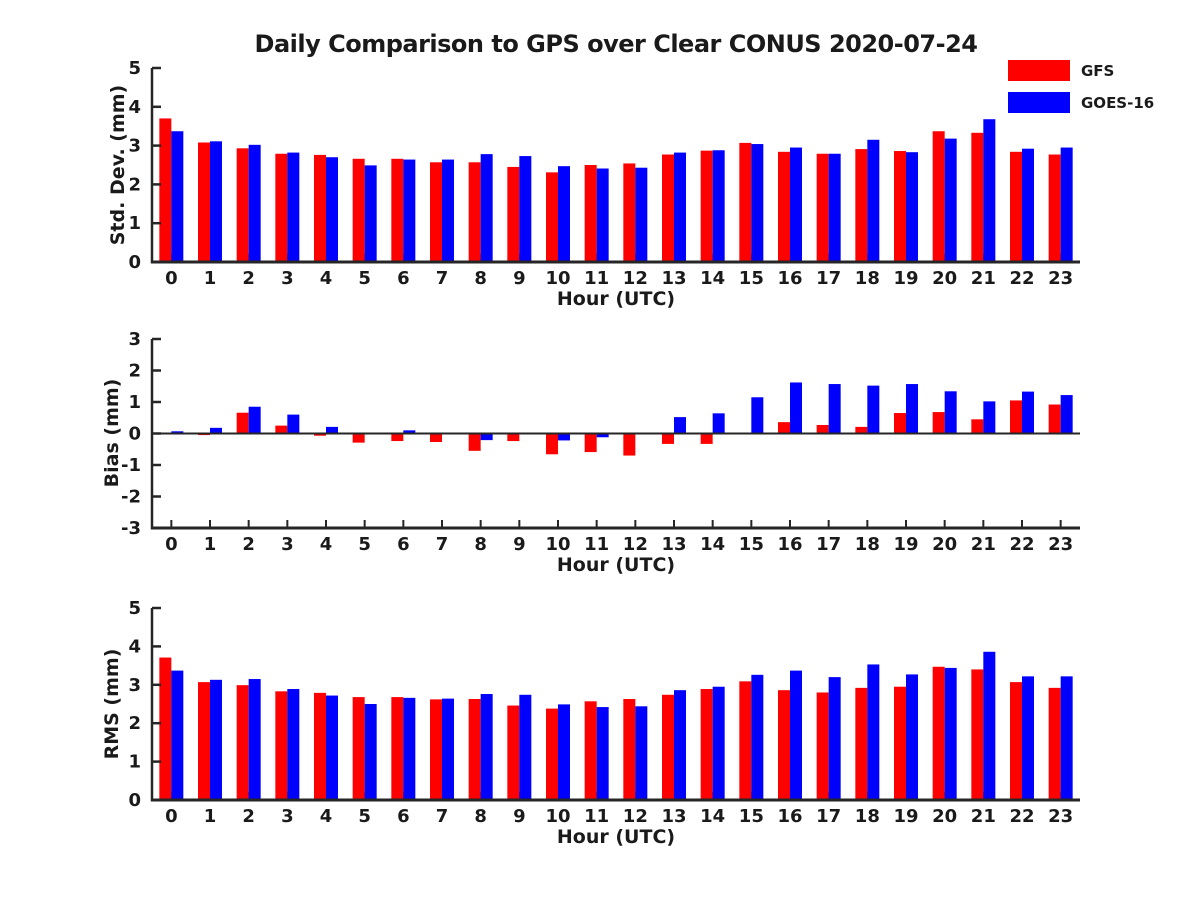  What do you see at coordinates (673, 278) in the screenshot?
I see `x-tick-label: 13` at bounding box center [673, 278].